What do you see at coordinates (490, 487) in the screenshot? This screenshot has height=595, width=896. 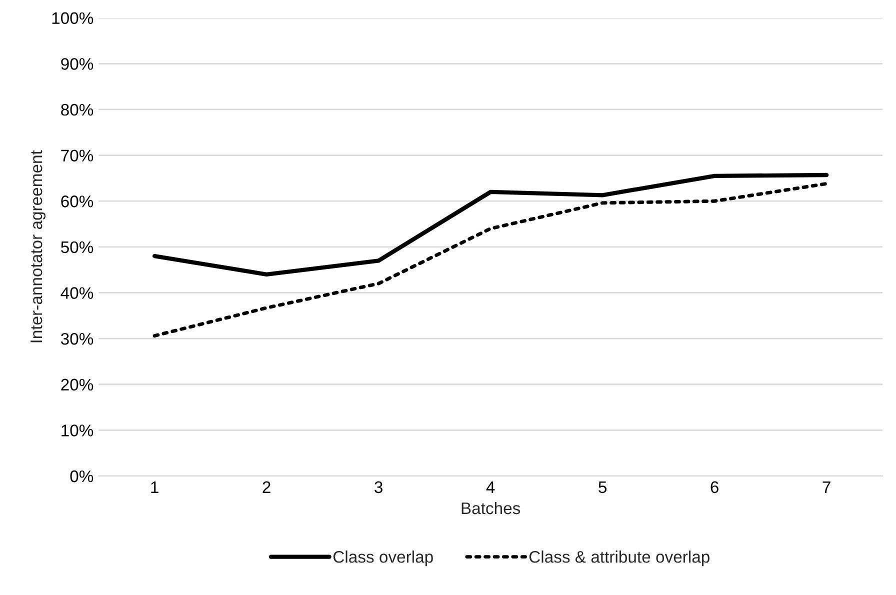 I see `x-tick-label: 4` at bounding box center [490, 487].